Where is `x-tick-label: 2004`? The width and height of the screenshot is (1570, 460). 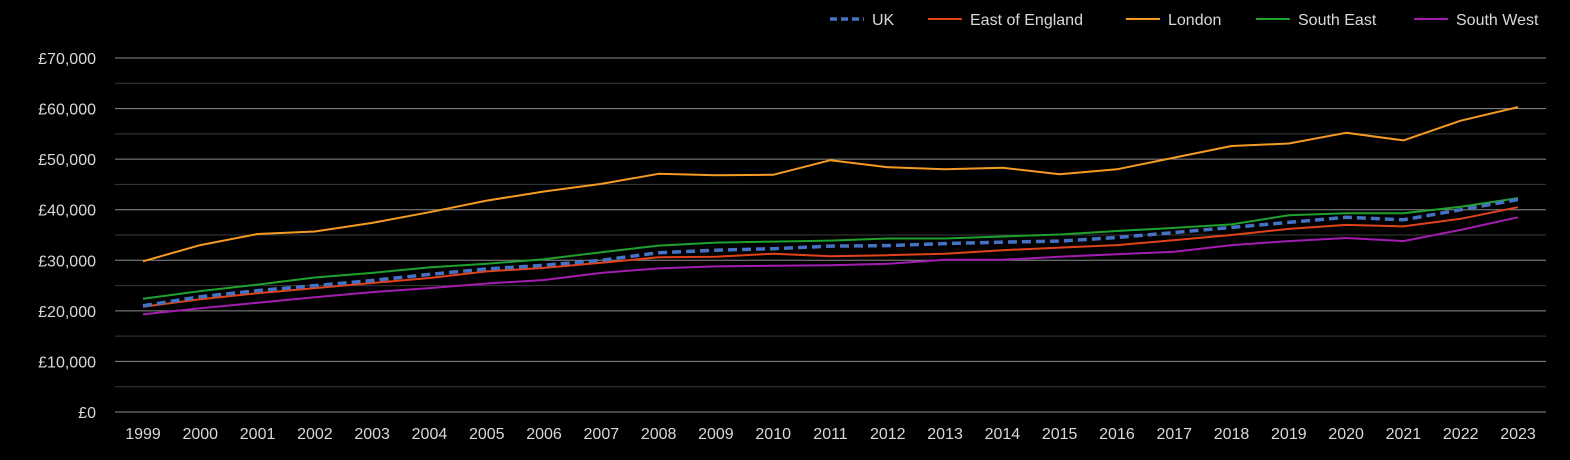 x-tick-label: 2004 is located at coordinates (430, 434).